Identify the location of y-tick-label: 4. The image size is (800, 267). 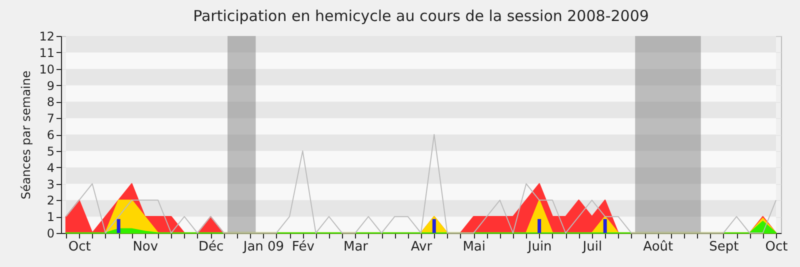
(50, 167).